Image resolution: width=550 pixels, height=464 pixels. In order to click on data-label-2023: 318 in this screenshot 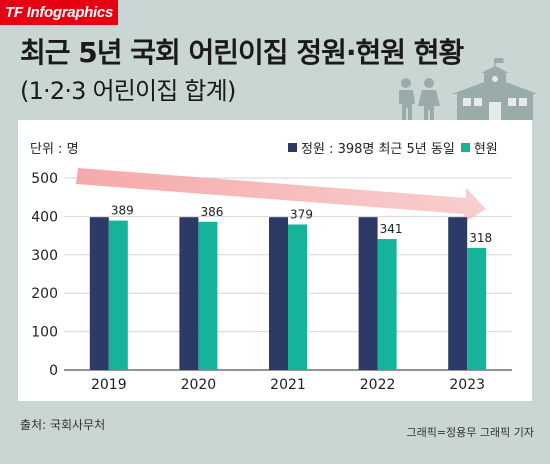, I will do `click(480, 238)`.